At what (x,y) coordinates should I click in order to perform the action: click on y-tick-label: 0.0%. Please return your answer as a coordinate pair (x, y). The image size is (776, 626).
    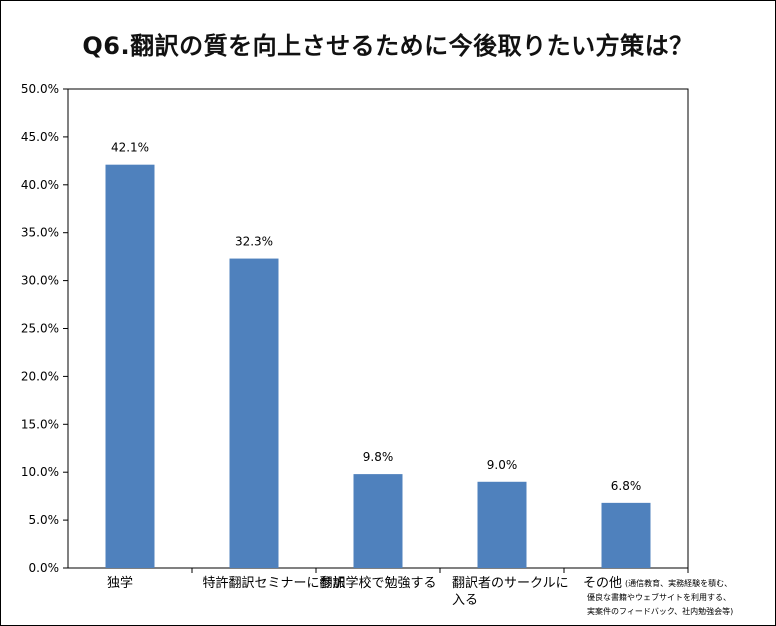
    Looking at the image, I should click on (44, 568).